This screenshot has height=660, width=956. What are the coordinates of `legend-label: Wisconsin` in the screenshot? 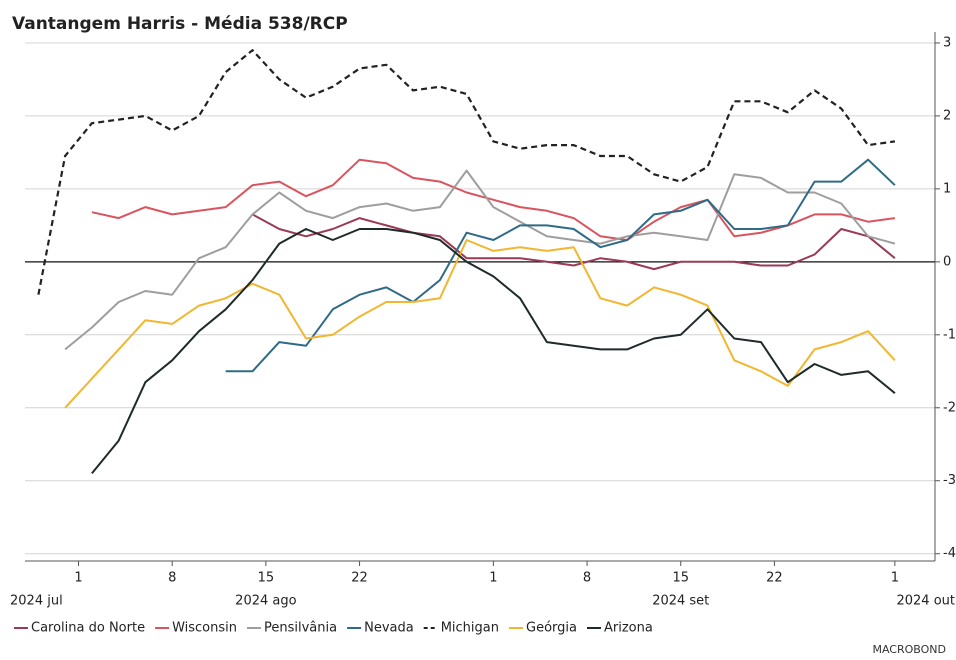 It's located at (204, 628).